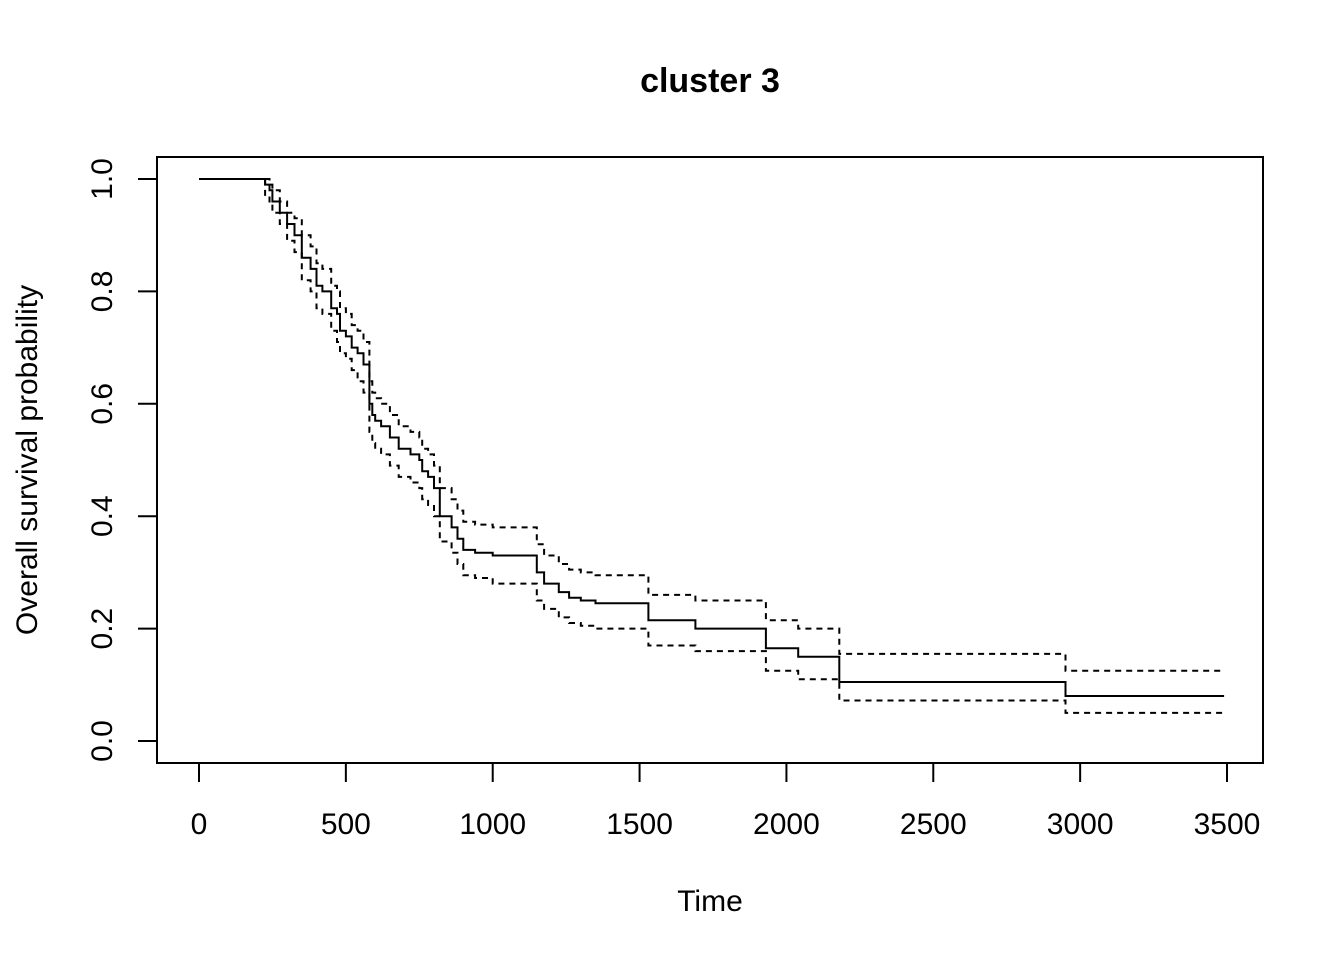  What do you see at coordinates (726, 801) in the screenshot?
I see `x-axis: 0 500 1000 1500 2000 2500 3000 3500` at bounding box center [726, 801].